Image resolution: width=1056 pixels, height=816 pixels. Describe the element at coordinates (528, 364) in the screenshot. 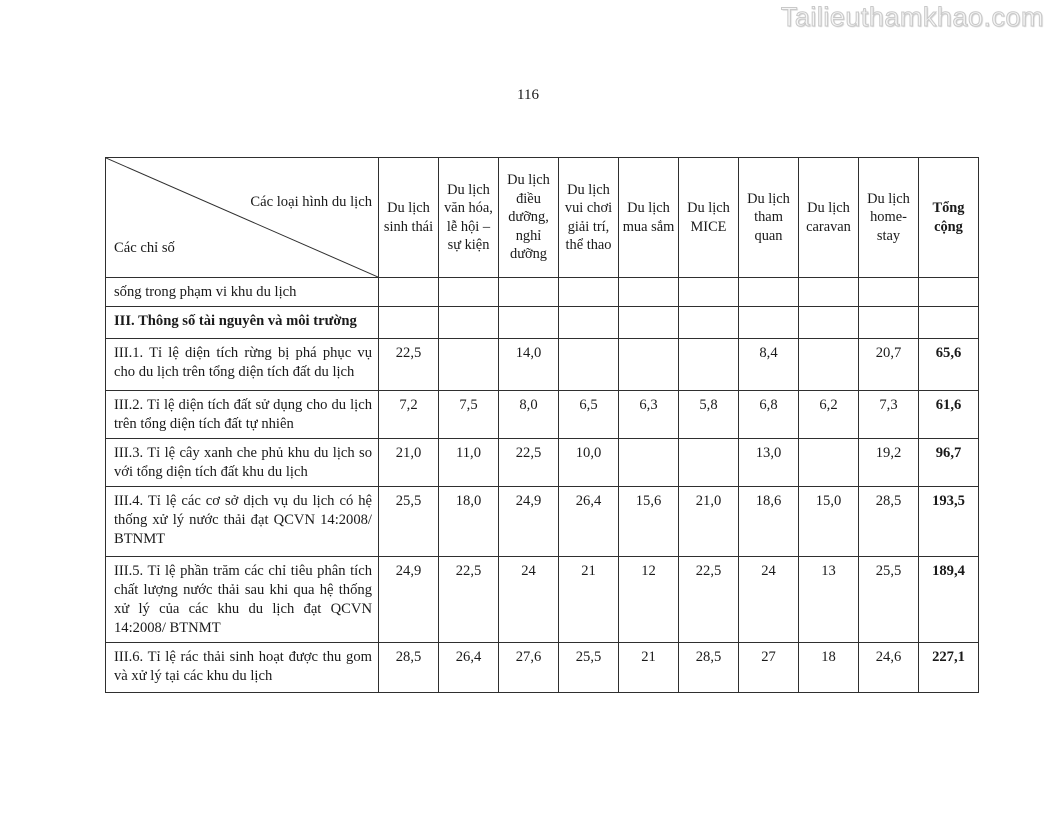

I see `value-cell: 14,0` at that location.